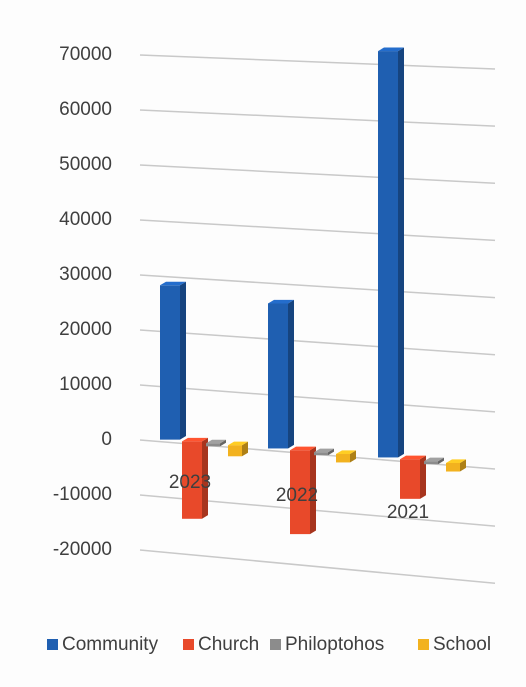 The image size is (526, 687). Describe the element at coordinates (269, 644) in the screenshot. I see `legend: Community Church Philoptohos School` at that location.